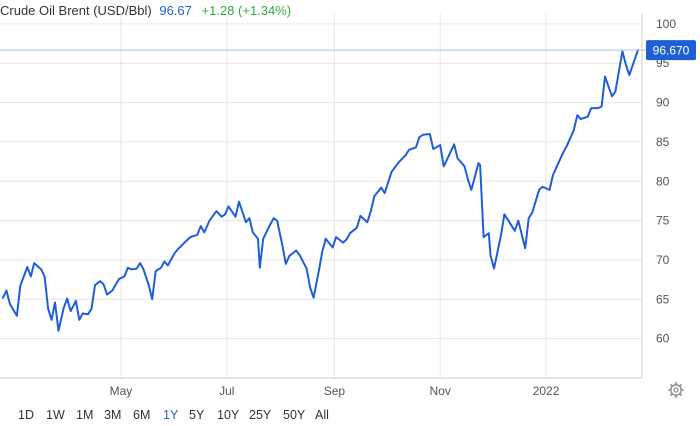 Image resolution: width=700 pixels, height=426 pixels. I want to click on x-tick-label: Nov, so click(440, 391).